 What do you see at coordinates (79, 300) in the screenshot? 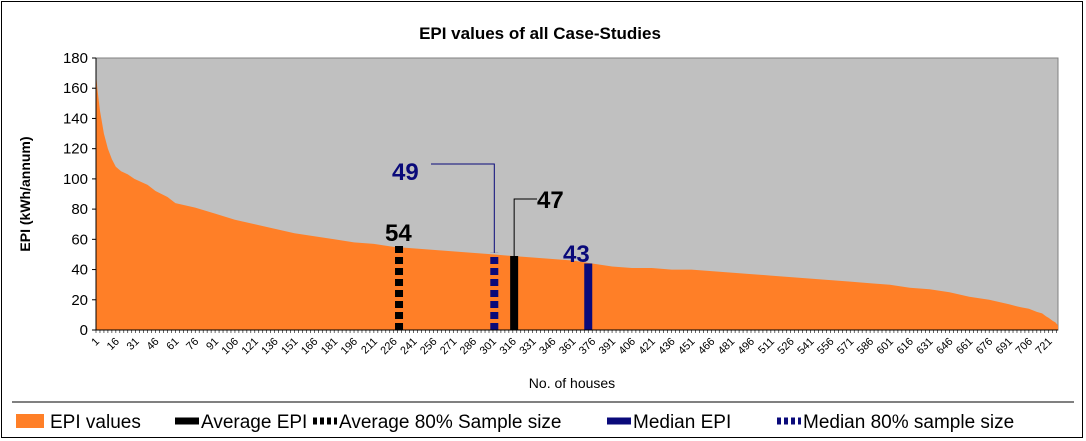
I see `y-tick-label: 20` at bounding box center [79, 300].